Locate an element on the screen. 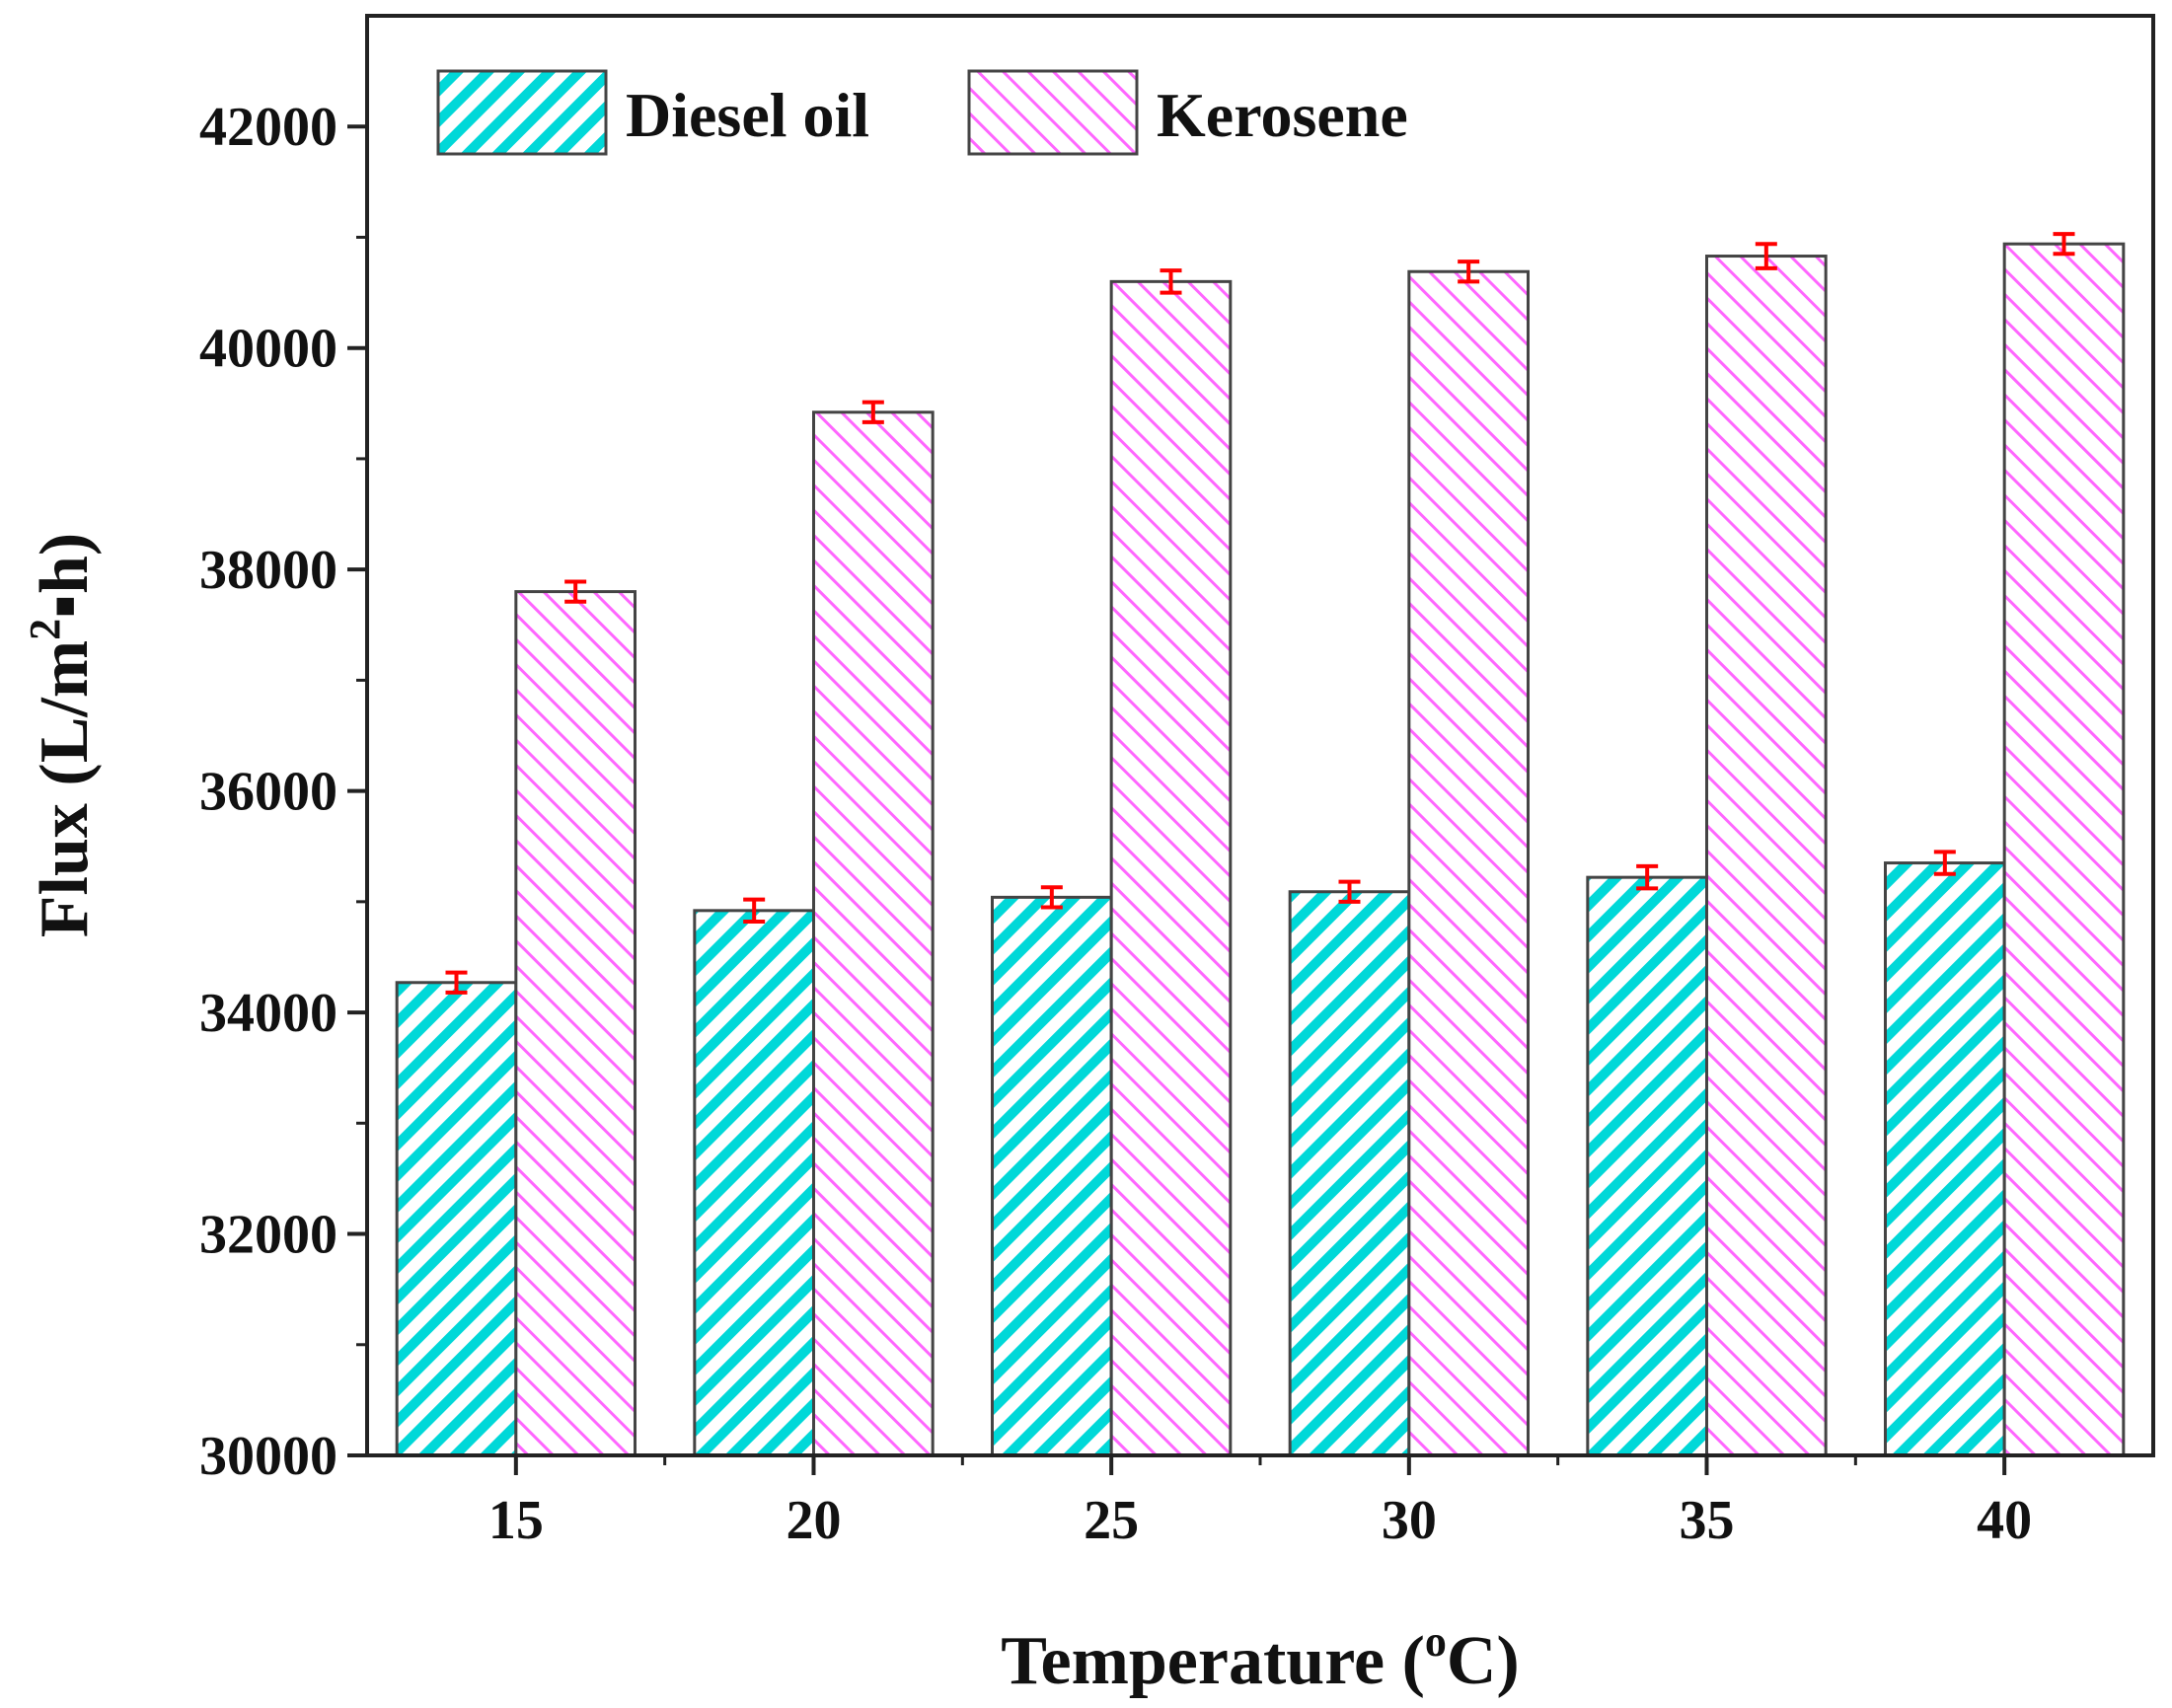 The width and height of the screenshot is (2172, 1708). y-tick-label-38000: 38000 is located at coordinates (268, 570).